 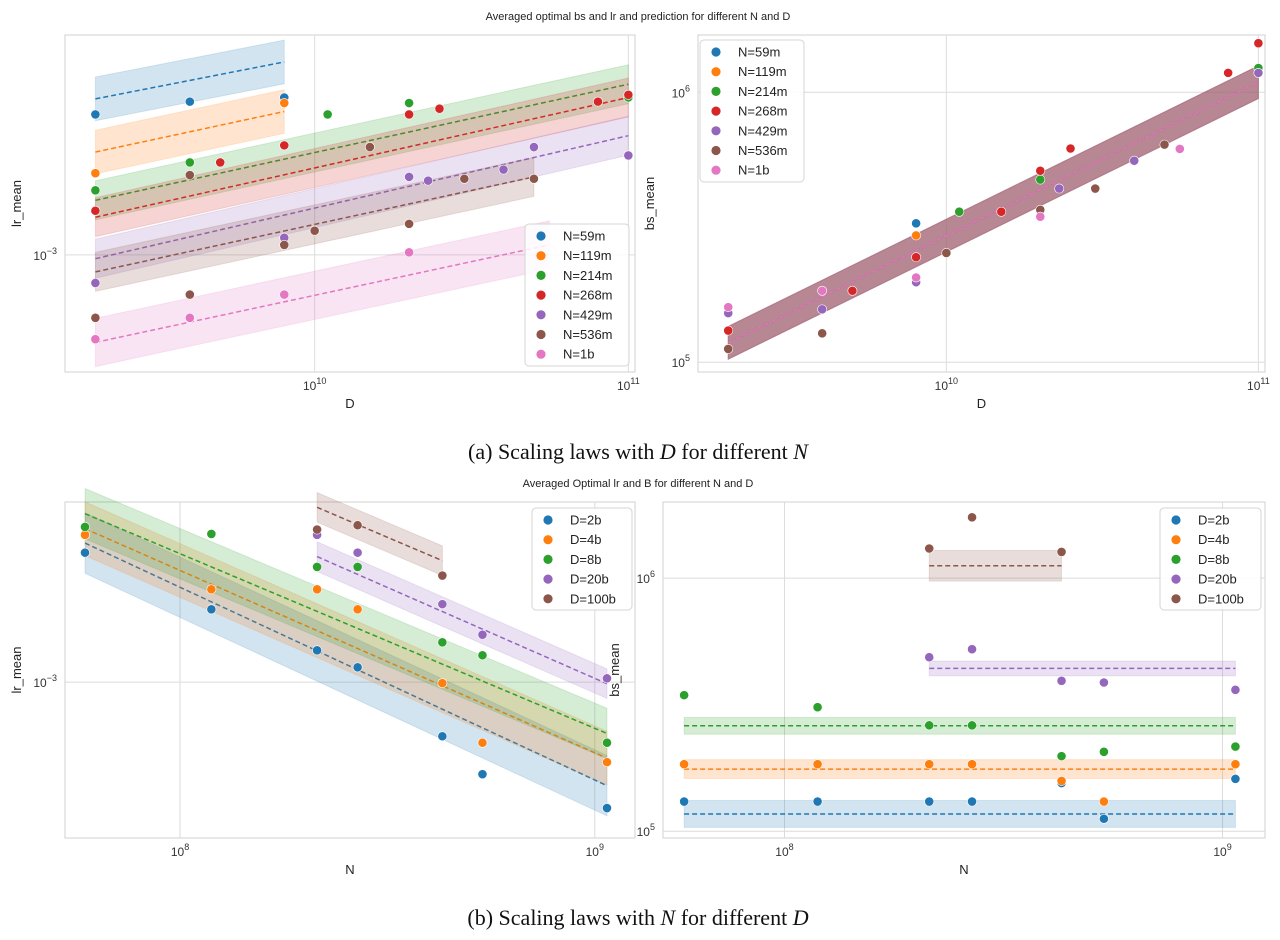 What do you see at coordinates (734, 917) in the screenshot?
I see `caption-b-mid: for different` at bounding box center [734, 917].